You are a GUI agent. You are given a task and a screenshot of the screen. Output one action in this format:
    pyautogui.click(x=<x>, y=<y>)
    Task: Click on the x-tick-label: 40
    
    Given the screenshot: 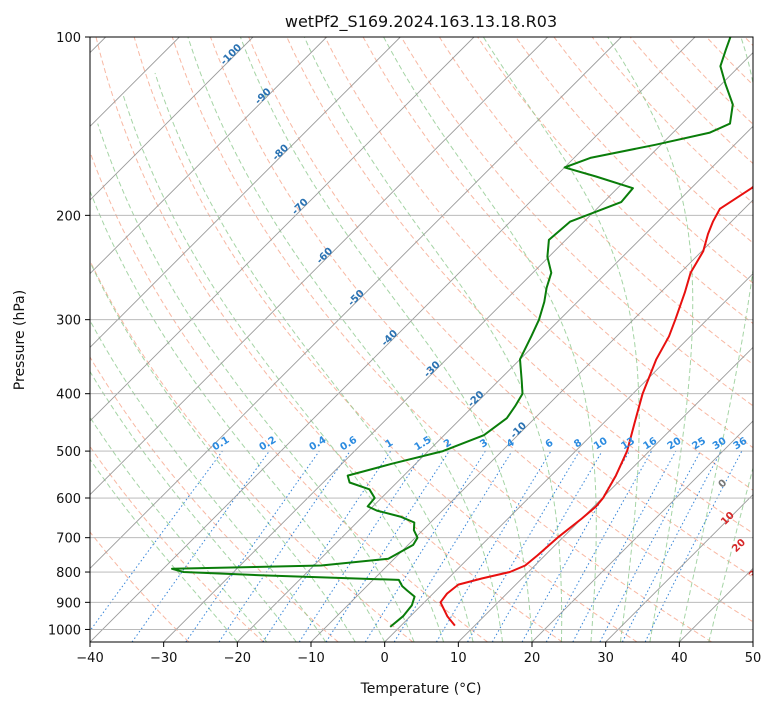 What is the action you would take?
    pyautogui.click(x=679, y=658)
    